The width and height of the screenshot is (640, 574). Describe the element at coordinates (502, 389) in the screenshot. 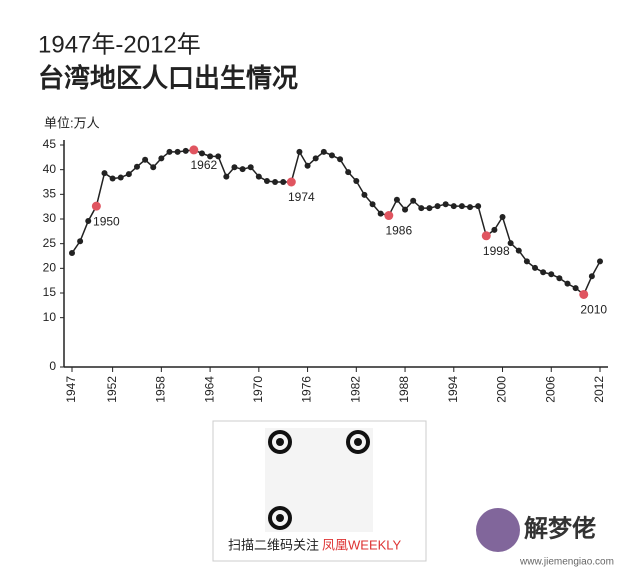

I see `x-tick-label: 2000` at that location.